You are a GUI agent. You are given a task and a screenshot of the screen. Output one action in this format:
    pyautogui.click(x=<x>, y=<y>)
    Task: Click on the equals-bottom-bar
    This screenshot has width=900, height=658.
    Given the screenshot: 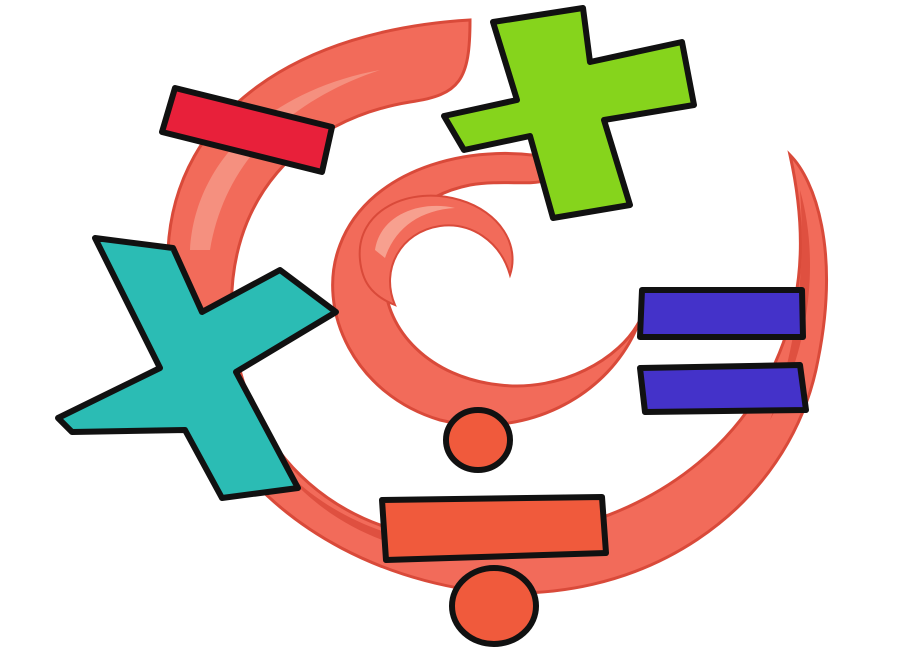 What is the action you would take?
    pyautogui.click(x=723, y=388)
    